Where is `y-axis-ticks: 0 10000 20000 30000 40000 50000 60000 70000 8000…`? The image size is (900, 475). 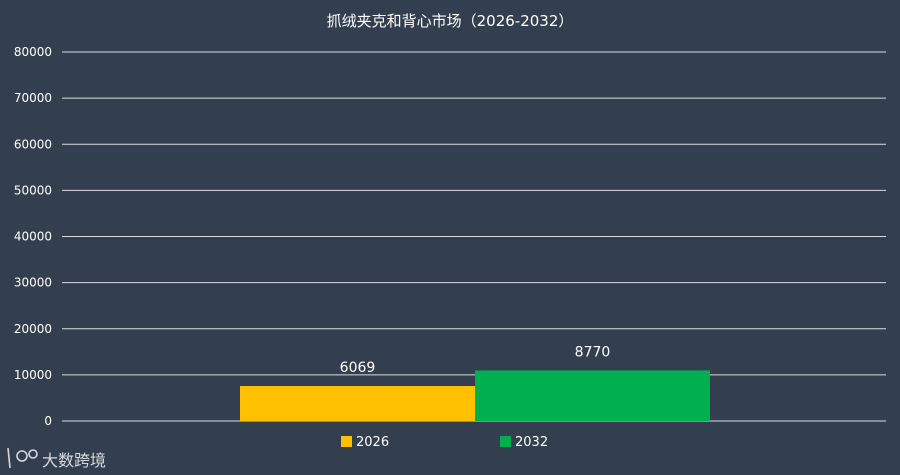
y-axis-ticks: 0 10000 20000 30000 40000 50000 60000 70000 8000… is located at coordinates (33, 236).